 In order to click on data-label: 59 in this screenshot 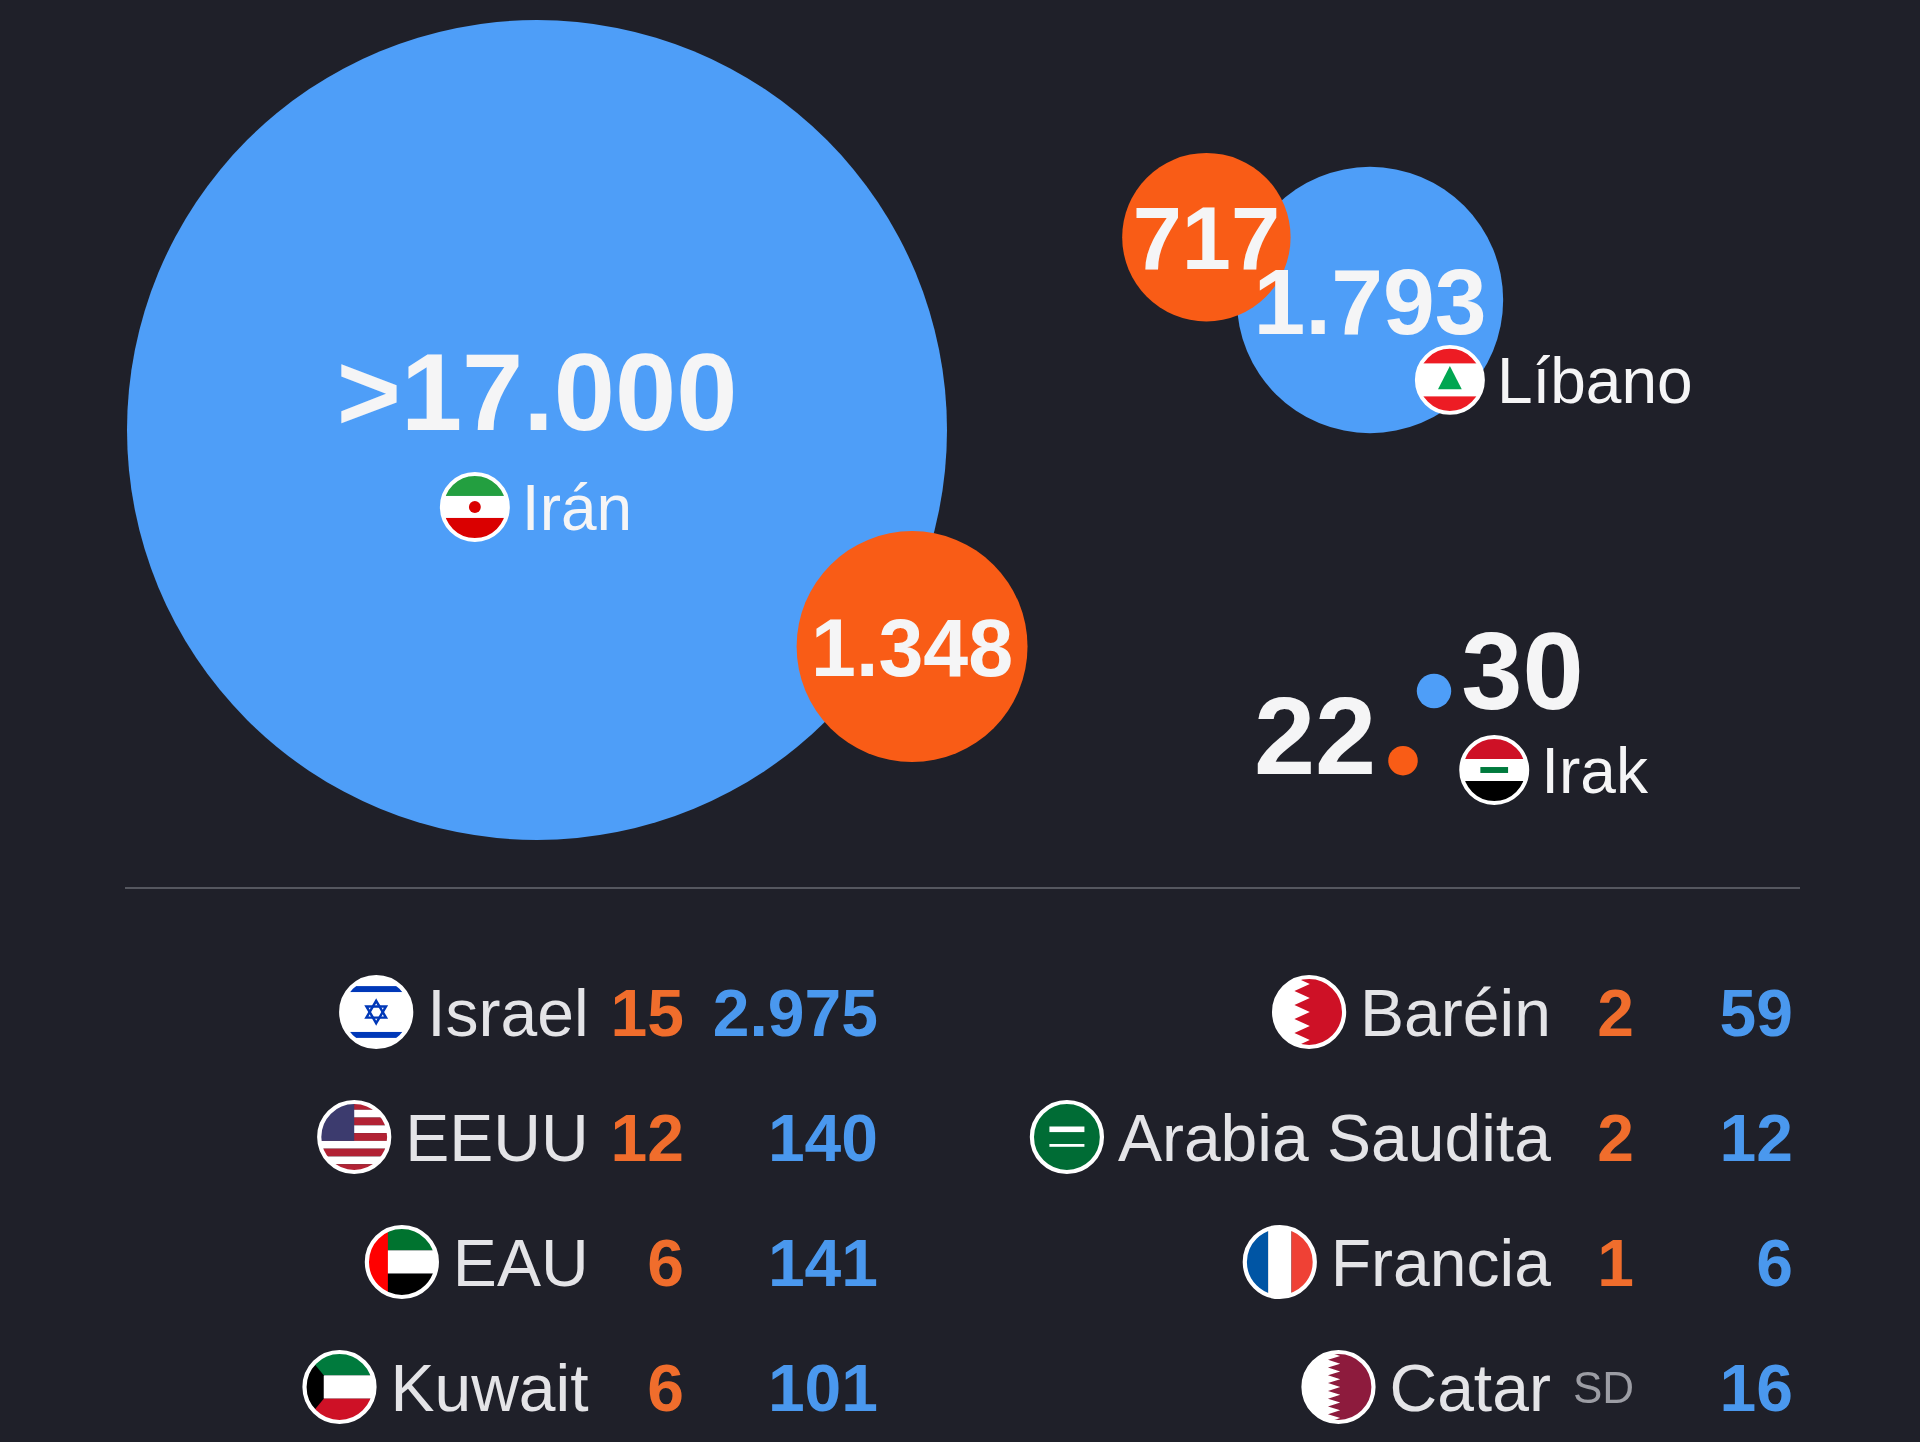, I will do `click(1756, 1012)`.